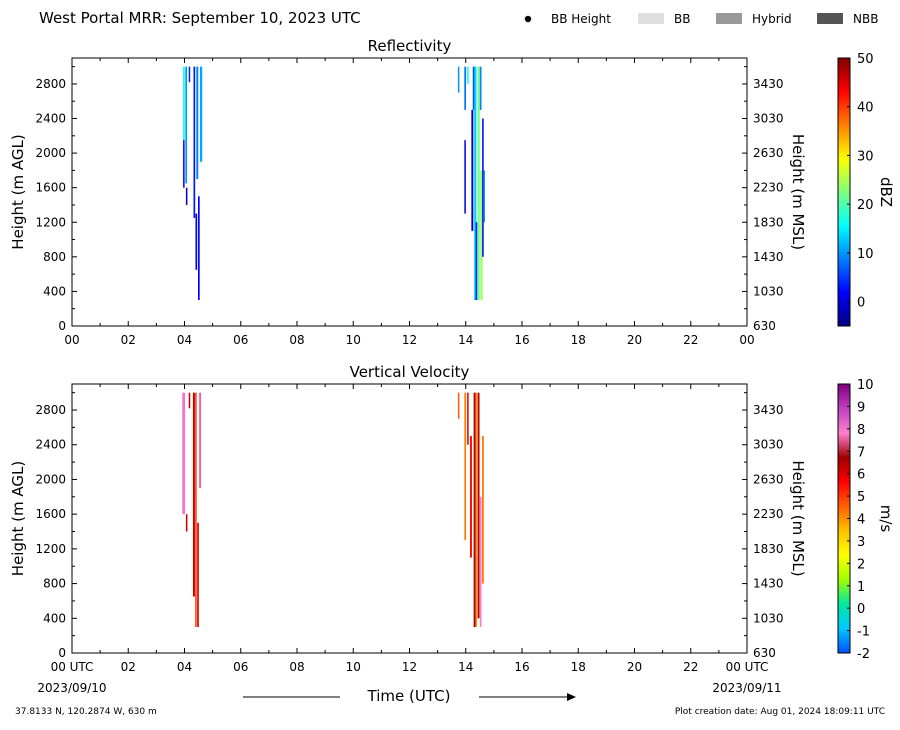  What do you see at coordinates (863, 632) in the screenshot?
I see `colorbar-tick-label: -1` at bounding box center [863, 632].